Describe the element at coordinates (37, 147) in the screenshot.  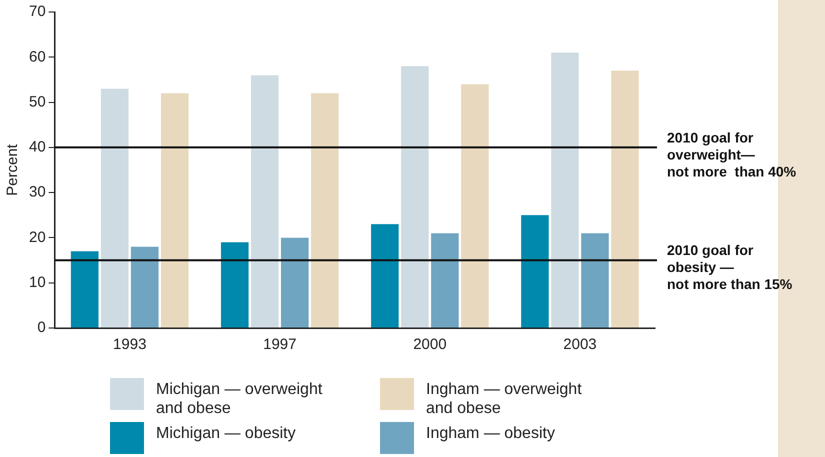
I see `y-tick-label: 40` at that location.